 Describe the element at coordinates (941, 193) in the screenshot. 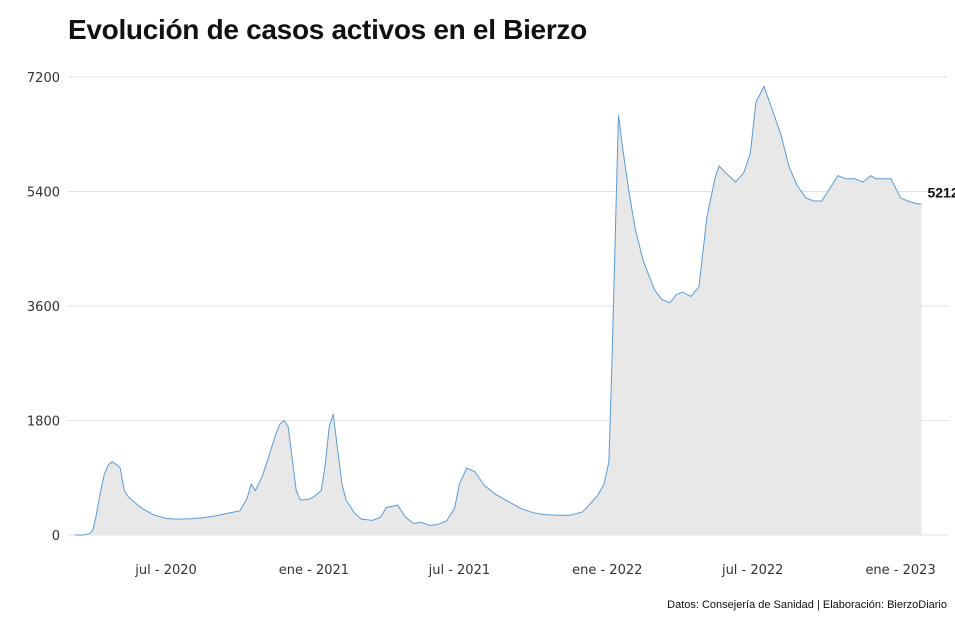

I see `end-value-label: 5212` at that location.